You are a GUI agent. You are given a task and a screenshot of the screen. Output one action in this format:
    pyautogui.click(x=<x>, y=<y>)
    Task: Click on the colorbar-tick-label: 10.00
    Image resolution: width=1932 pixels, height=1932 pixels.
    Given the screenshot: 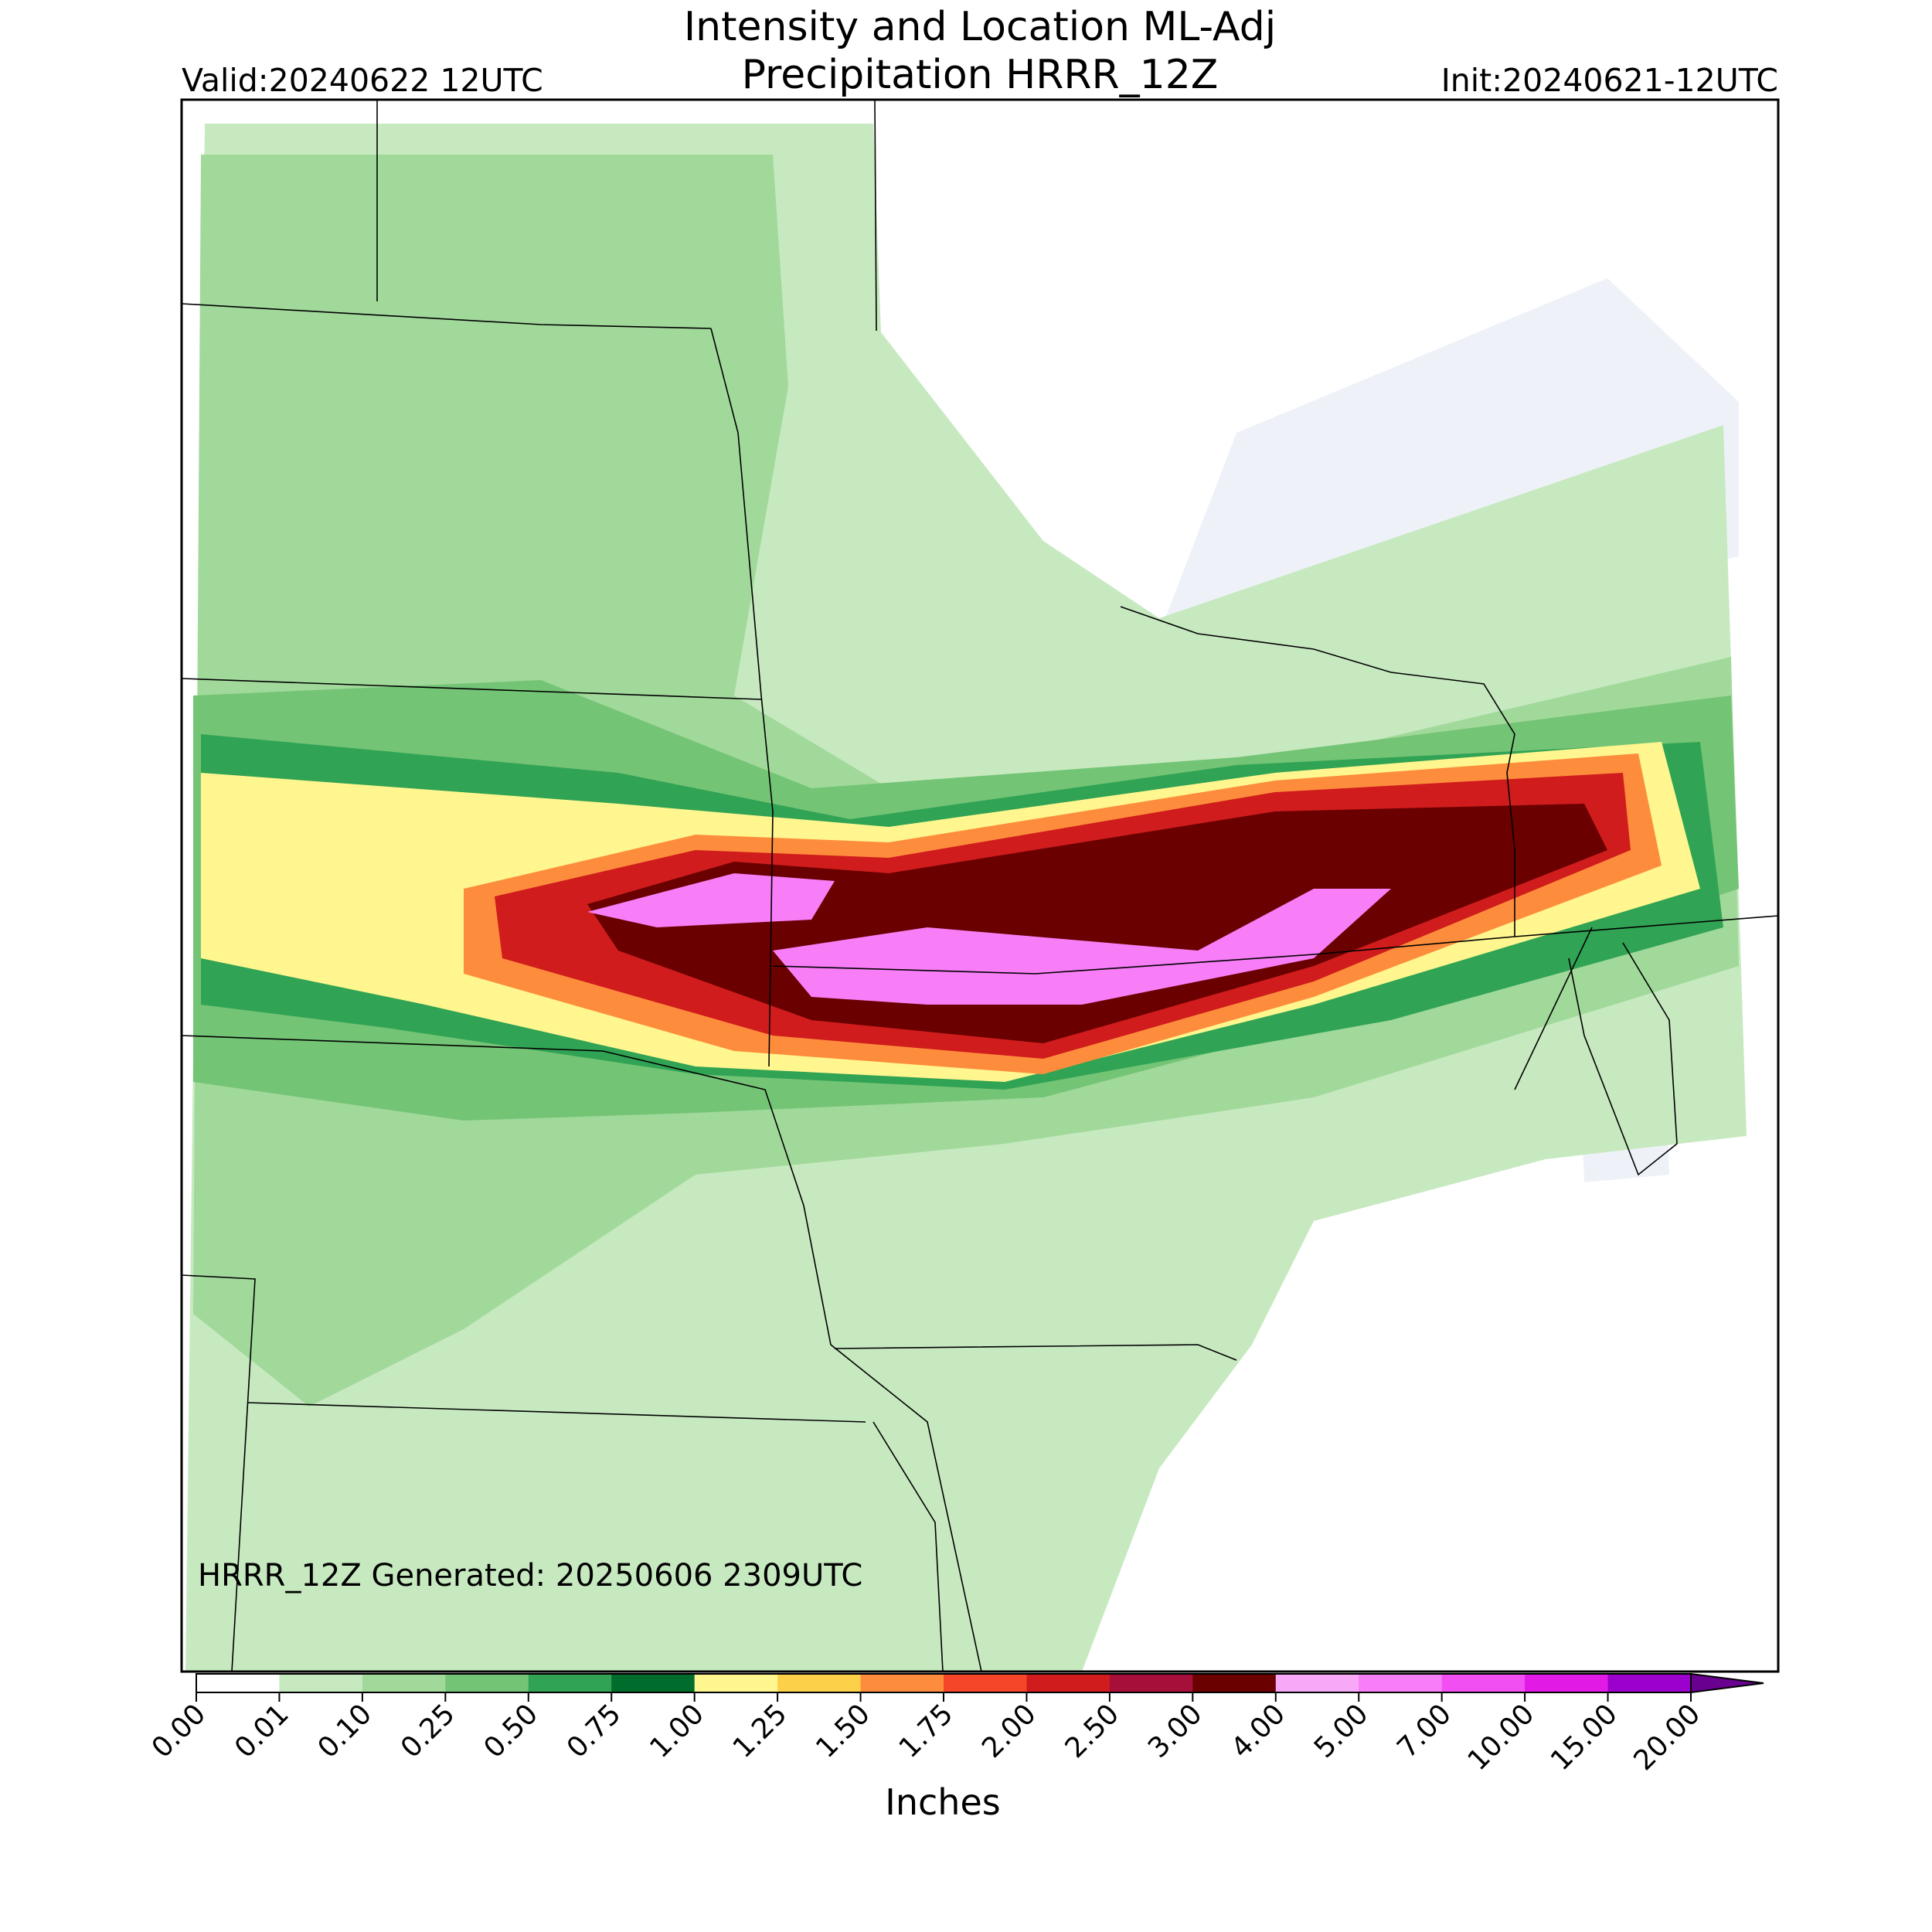 What is the action you would take?
    pyautogui.click(x=1502, y=1738)
    